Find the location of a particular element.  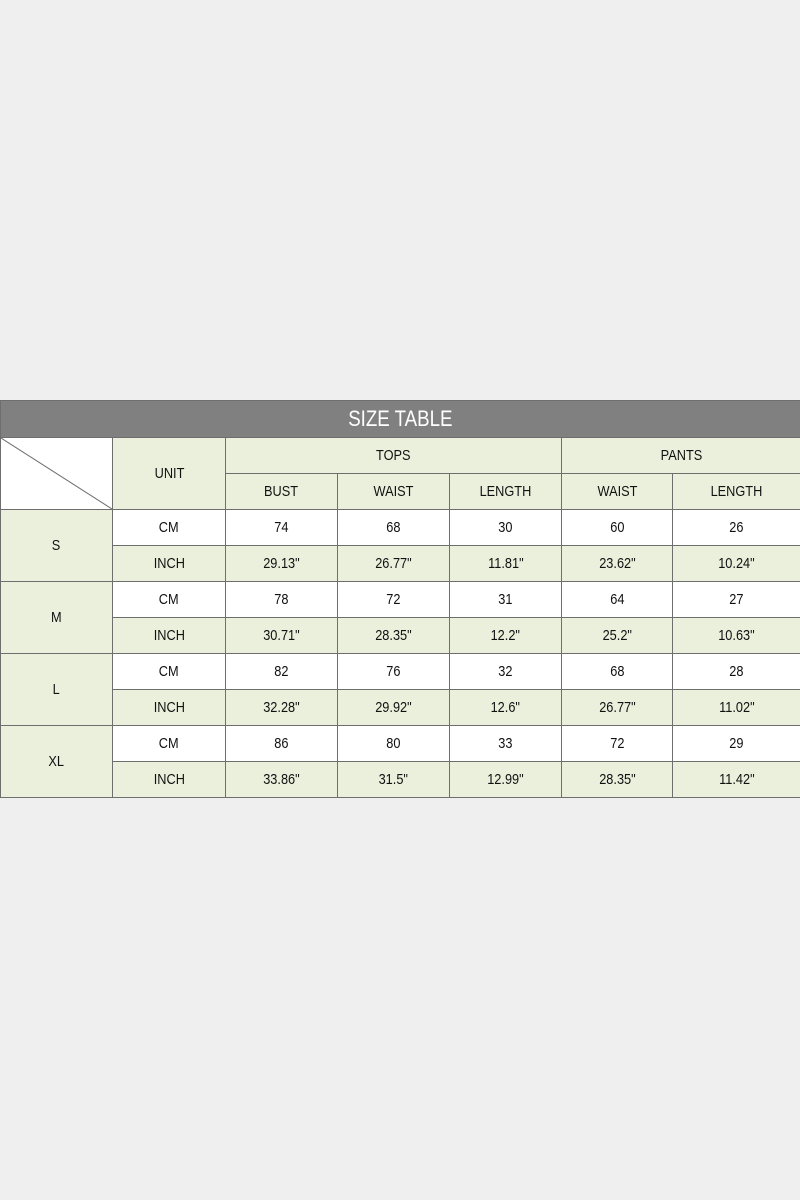

value-text: 86 is located at coordinates (281, 743).